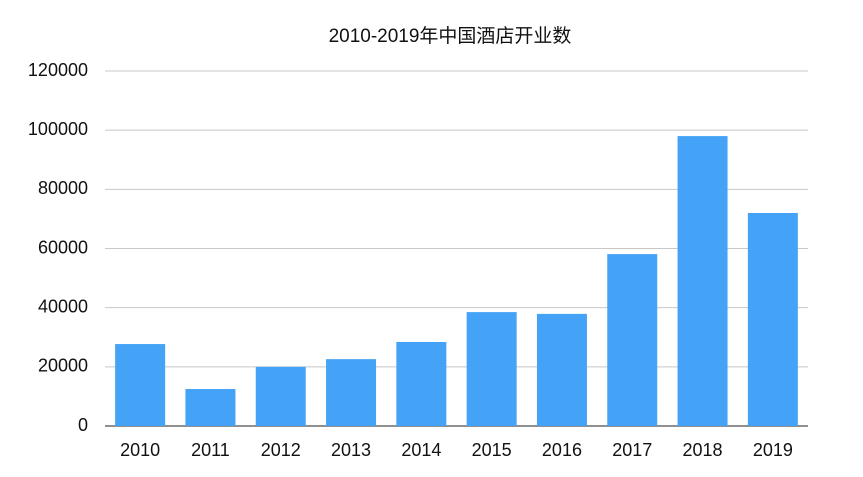  What do you see at coordinates (421, 450) in the screenshot?
I see `x-tick-label: 2014` at bounding box center [421, 450].